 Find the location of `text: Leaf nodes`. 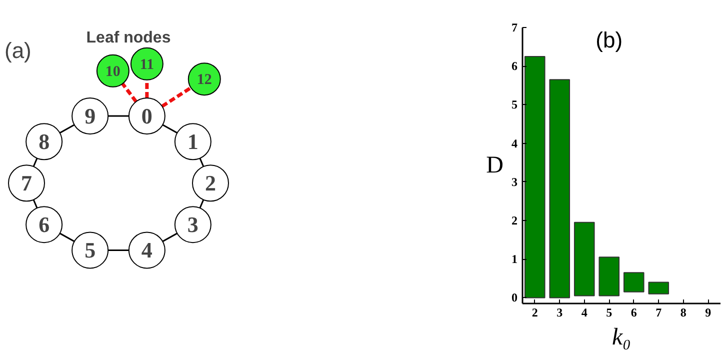

text: Leaf nodes is located at coordinates (128, 38).